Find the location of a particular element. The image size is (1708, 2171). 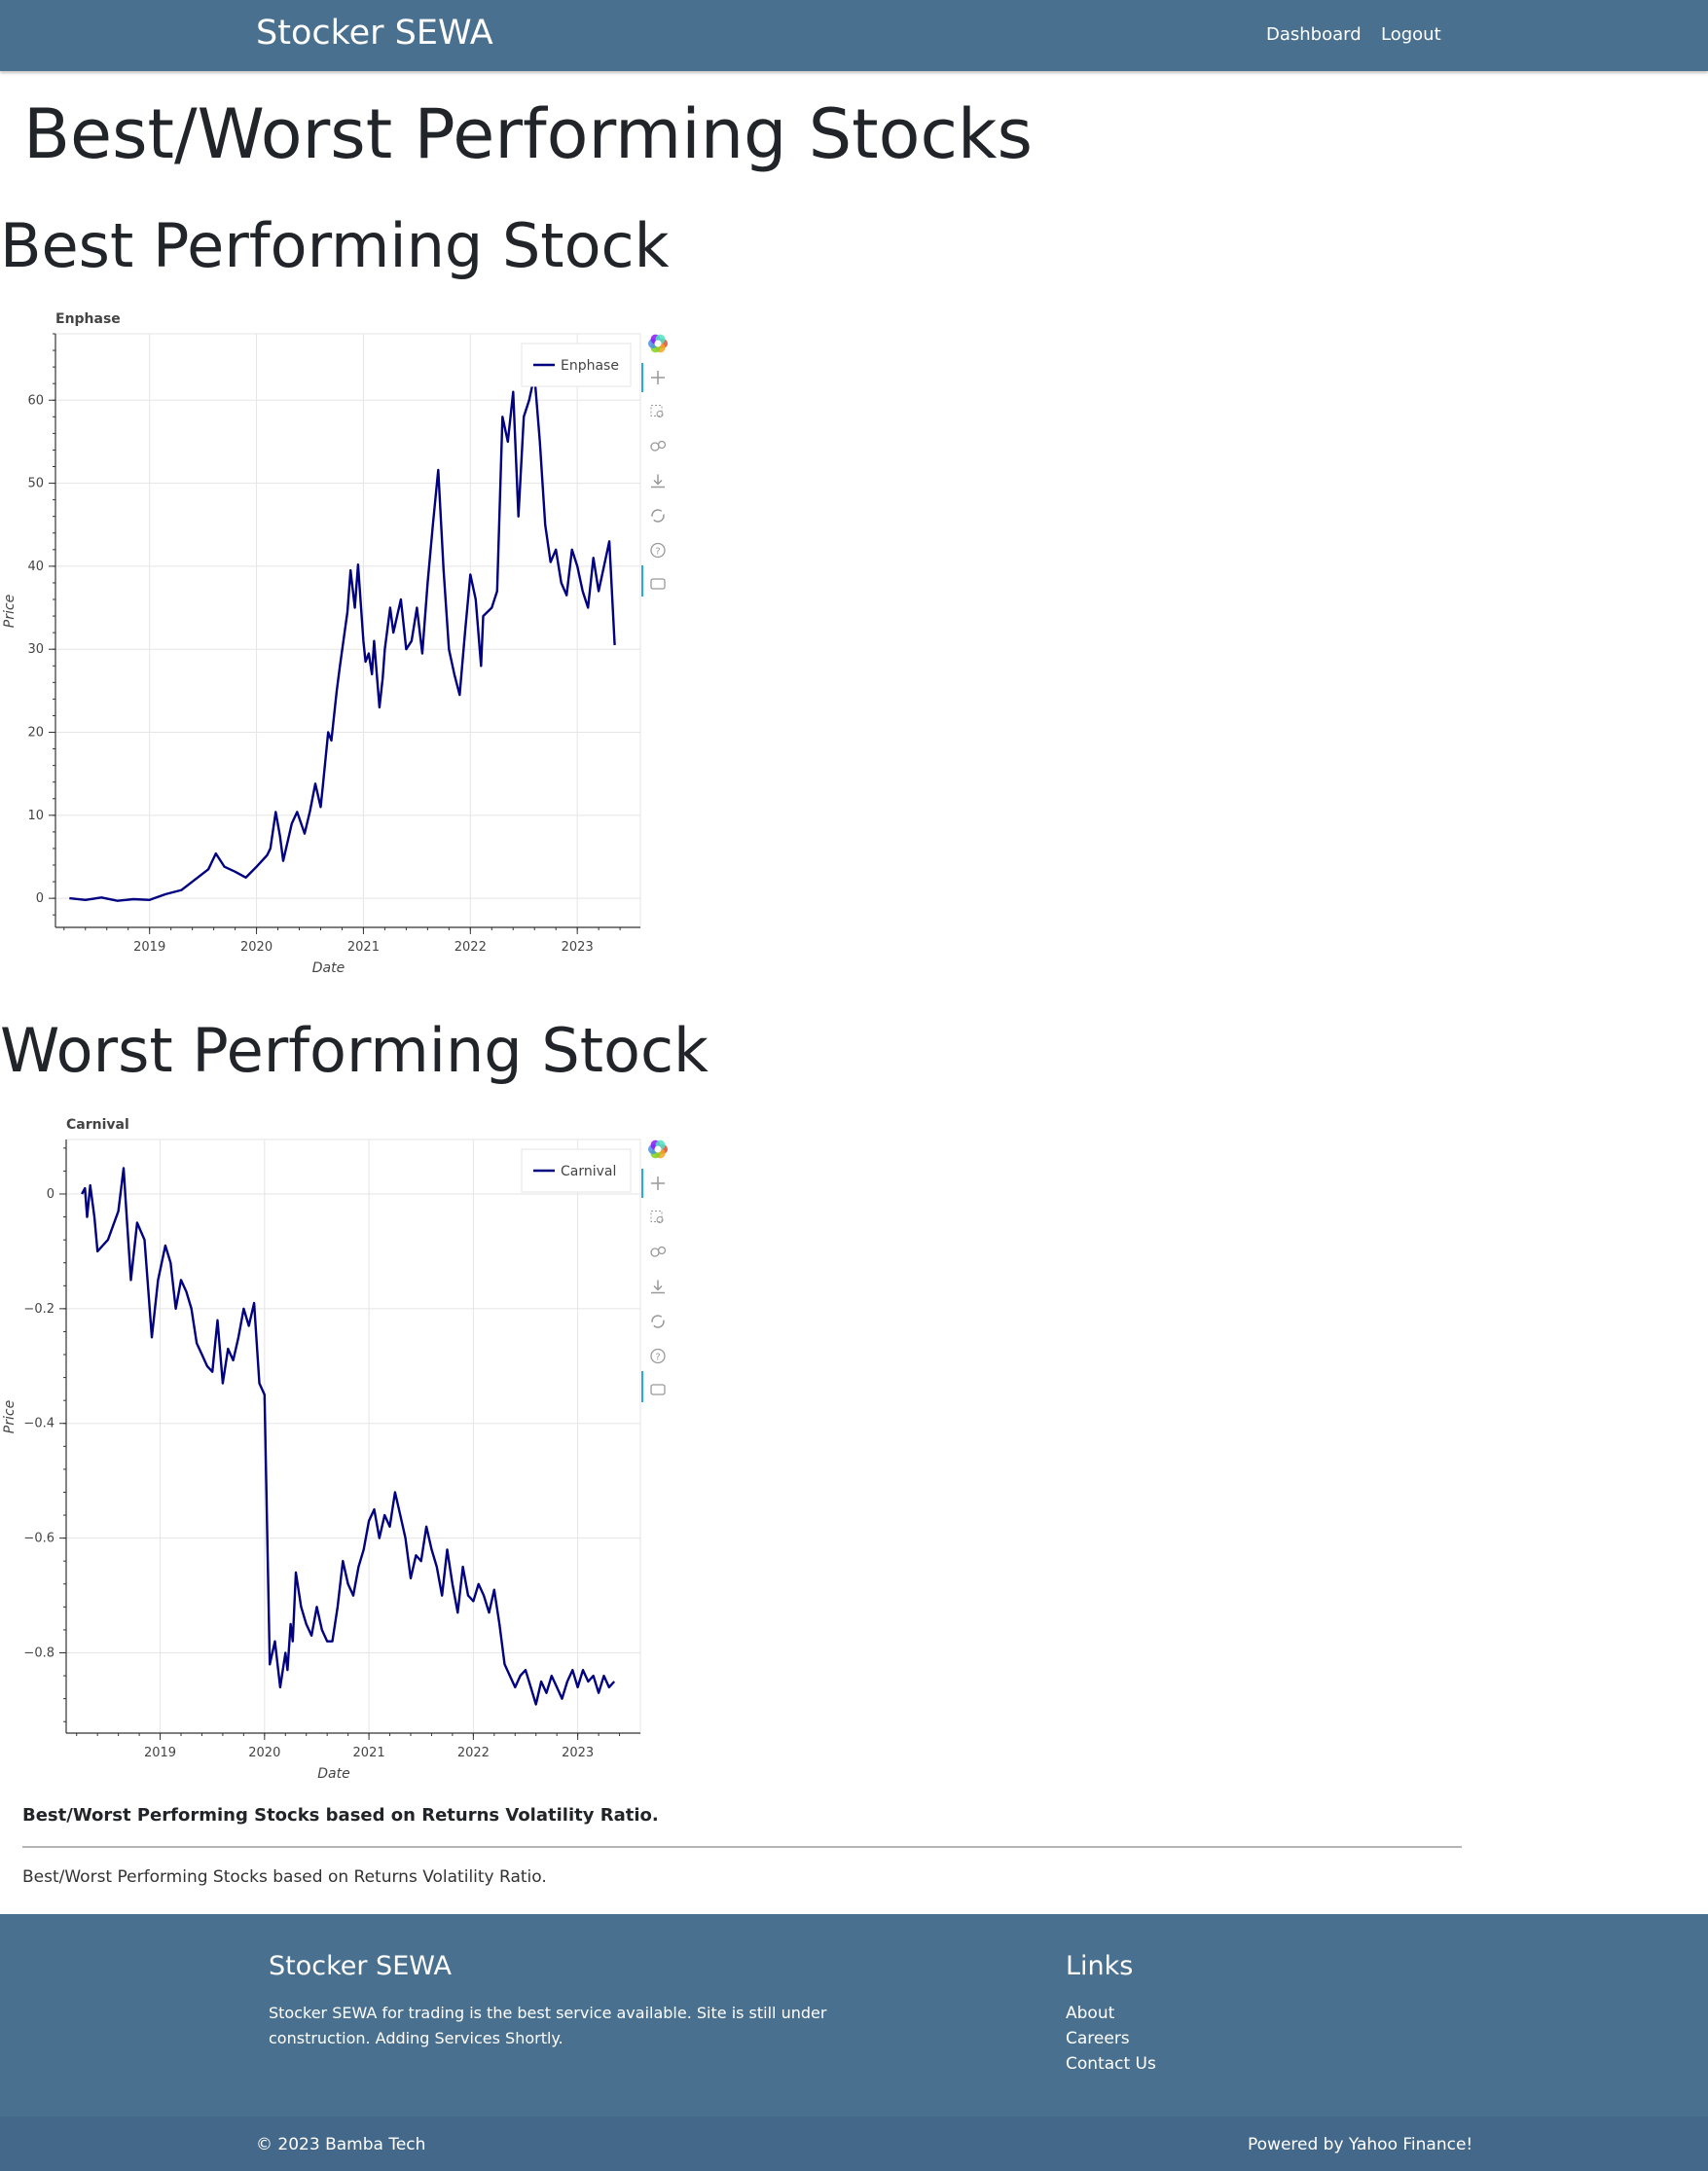

footer-link-item: About is located at coordinates (1111, 2013).